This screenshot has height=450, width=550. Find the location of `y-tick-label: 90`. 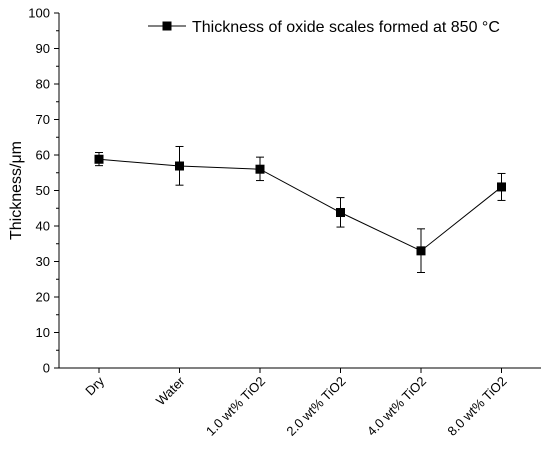

y-tick-label: 90 is located at coordinates (43, 48).